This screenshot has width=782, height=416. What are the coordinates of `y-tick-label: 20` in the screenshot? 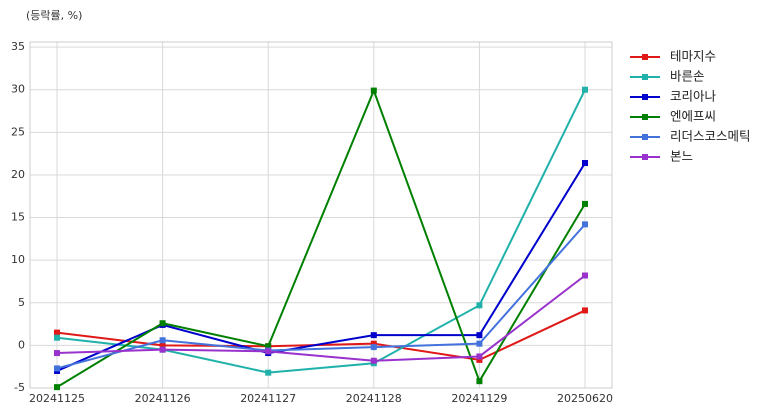 It's located at (18, 174).